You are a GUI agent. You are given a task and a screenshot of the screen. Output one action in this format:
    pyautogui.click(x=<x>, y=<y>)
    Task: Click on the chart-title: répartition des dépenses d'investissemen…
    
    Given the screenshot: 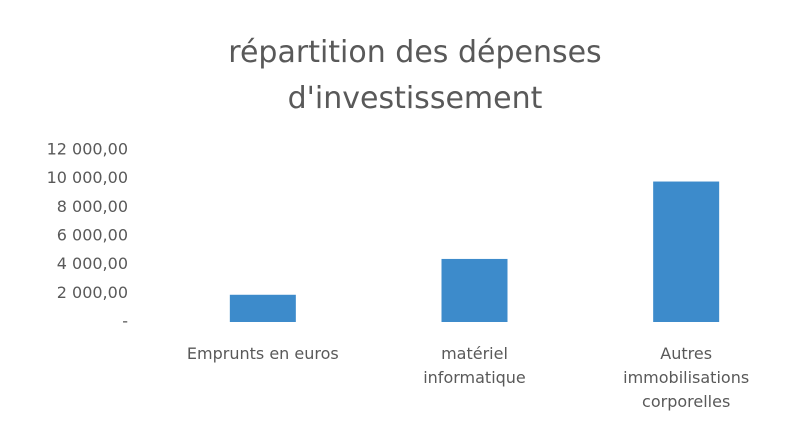 What is the action you would take?
    pyautogui.click(x=415, y=75)
    